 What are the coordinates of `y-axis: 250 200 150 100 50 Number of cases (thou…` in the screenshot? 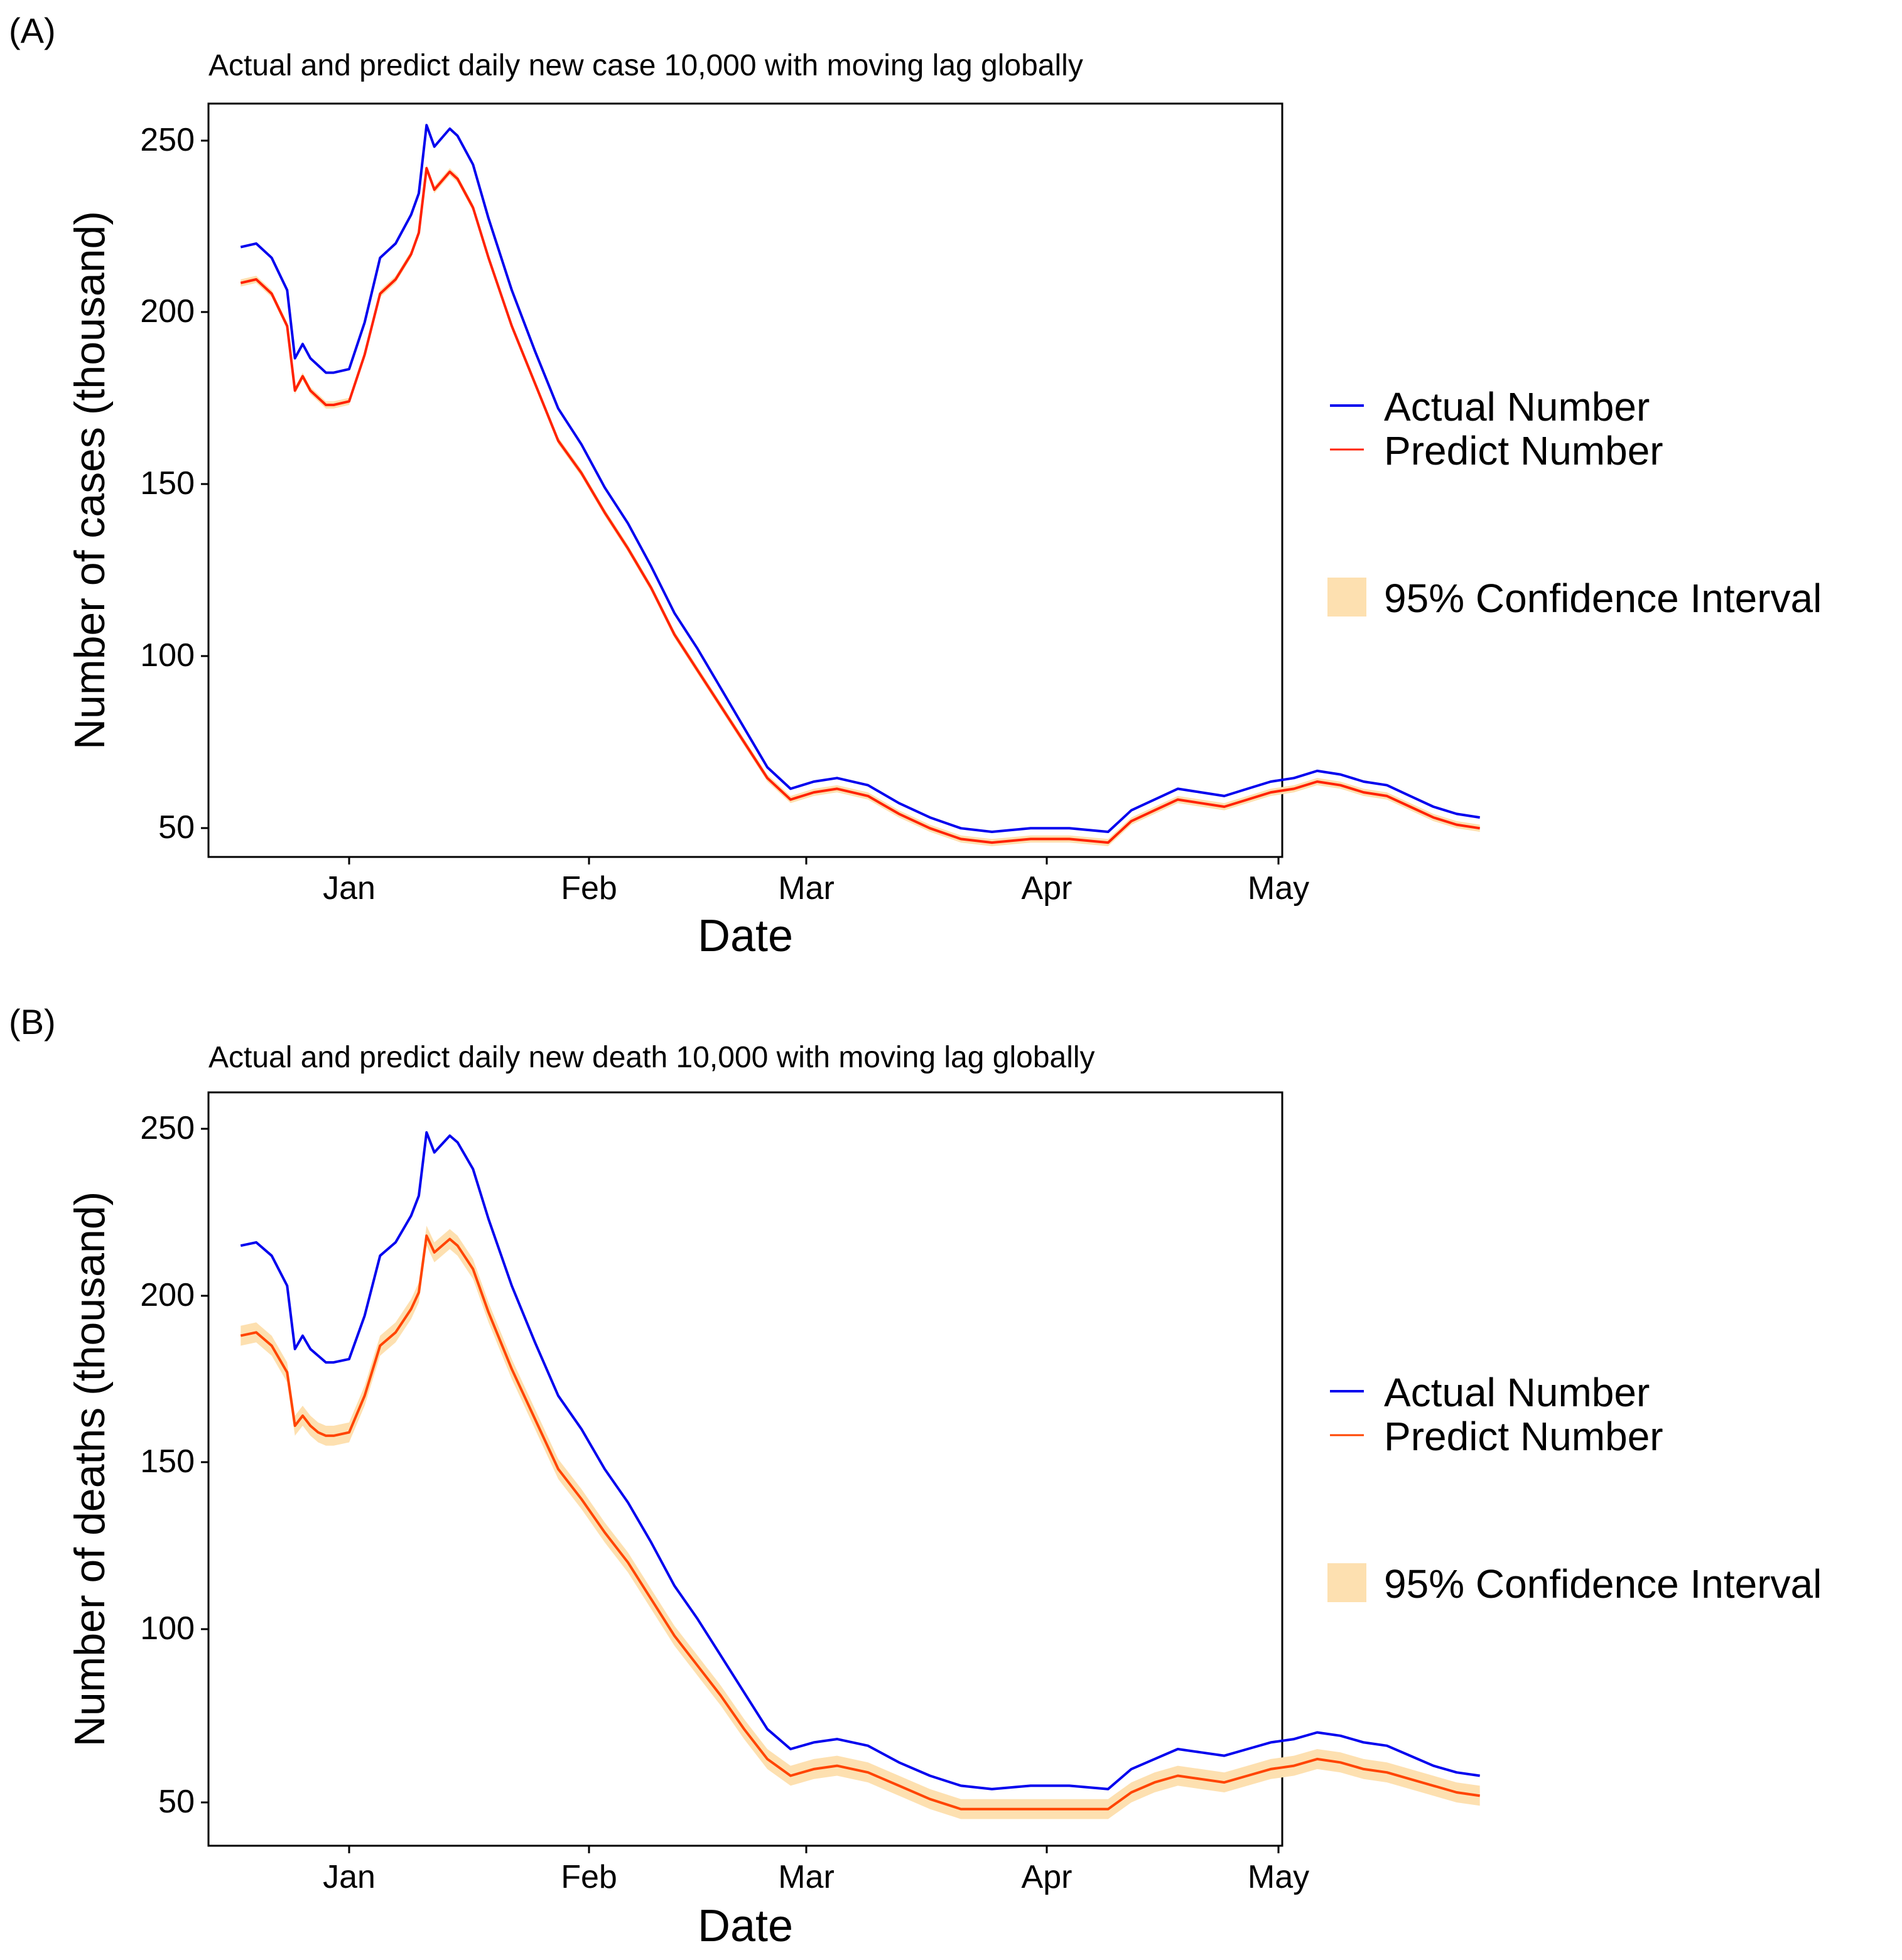 It's located at (137, 484).